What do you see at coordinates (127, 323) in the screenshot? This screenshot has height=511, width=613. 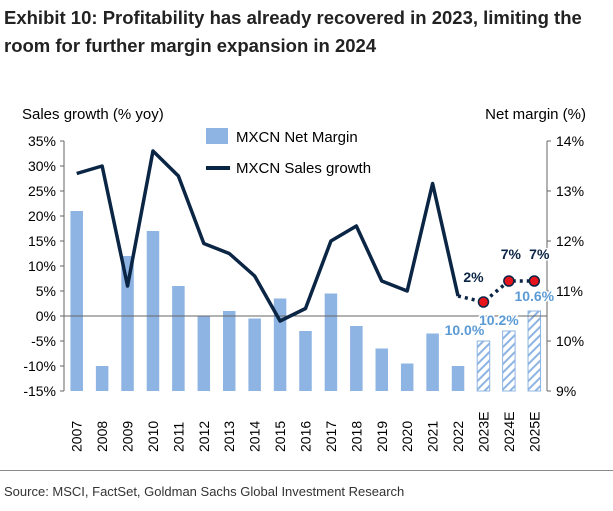 I see `margin-bar-2009` at bounding box center [127, 323].